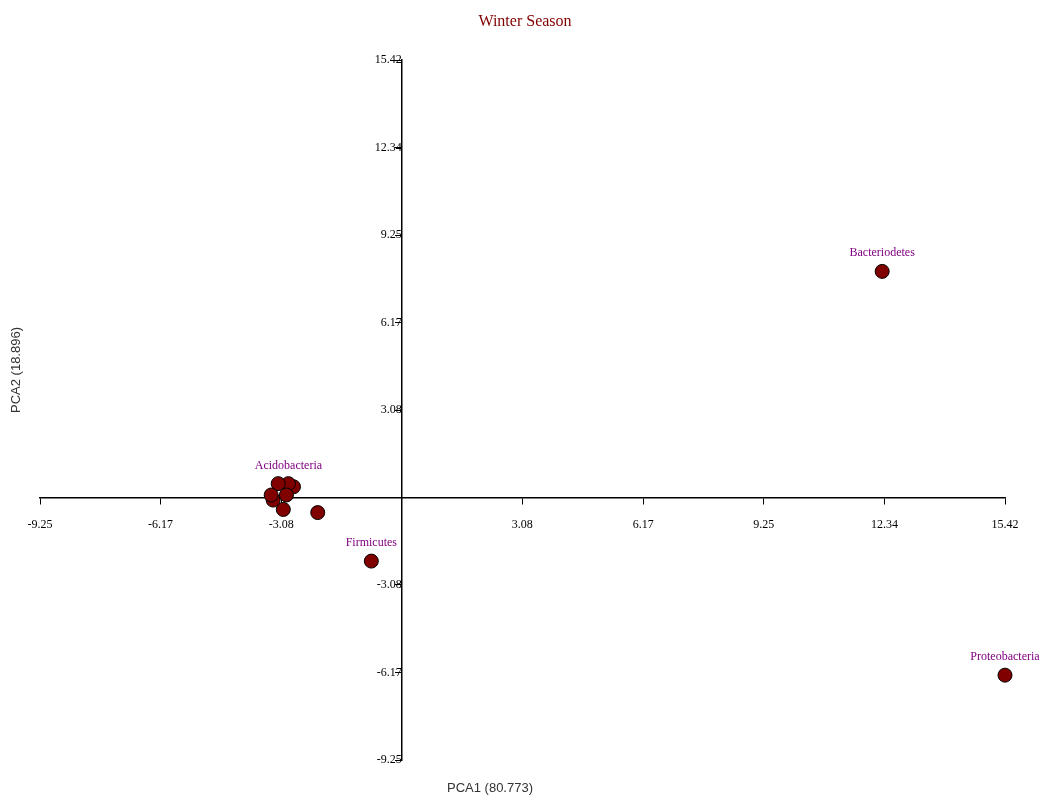  Describe the element at coordinates (371, 542) in the screenshot. I see `annotation: Firmicutes` at that location.